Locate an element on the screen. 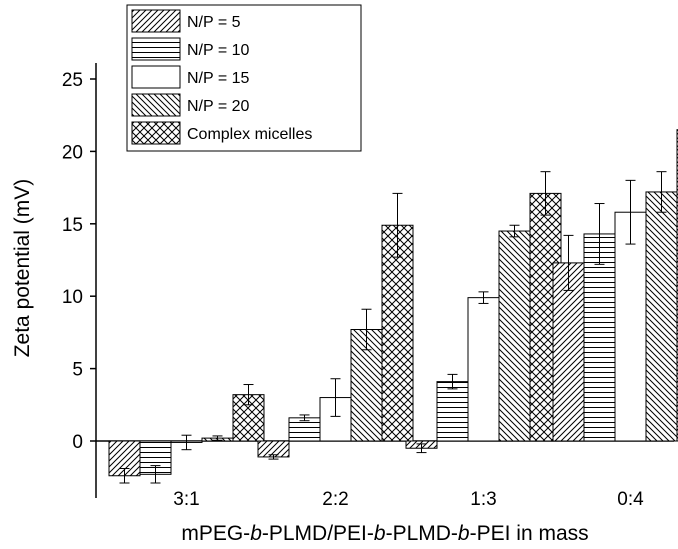 The image size is (678, 549). y-tick-label: 0 is located at coordinates (77, 442).